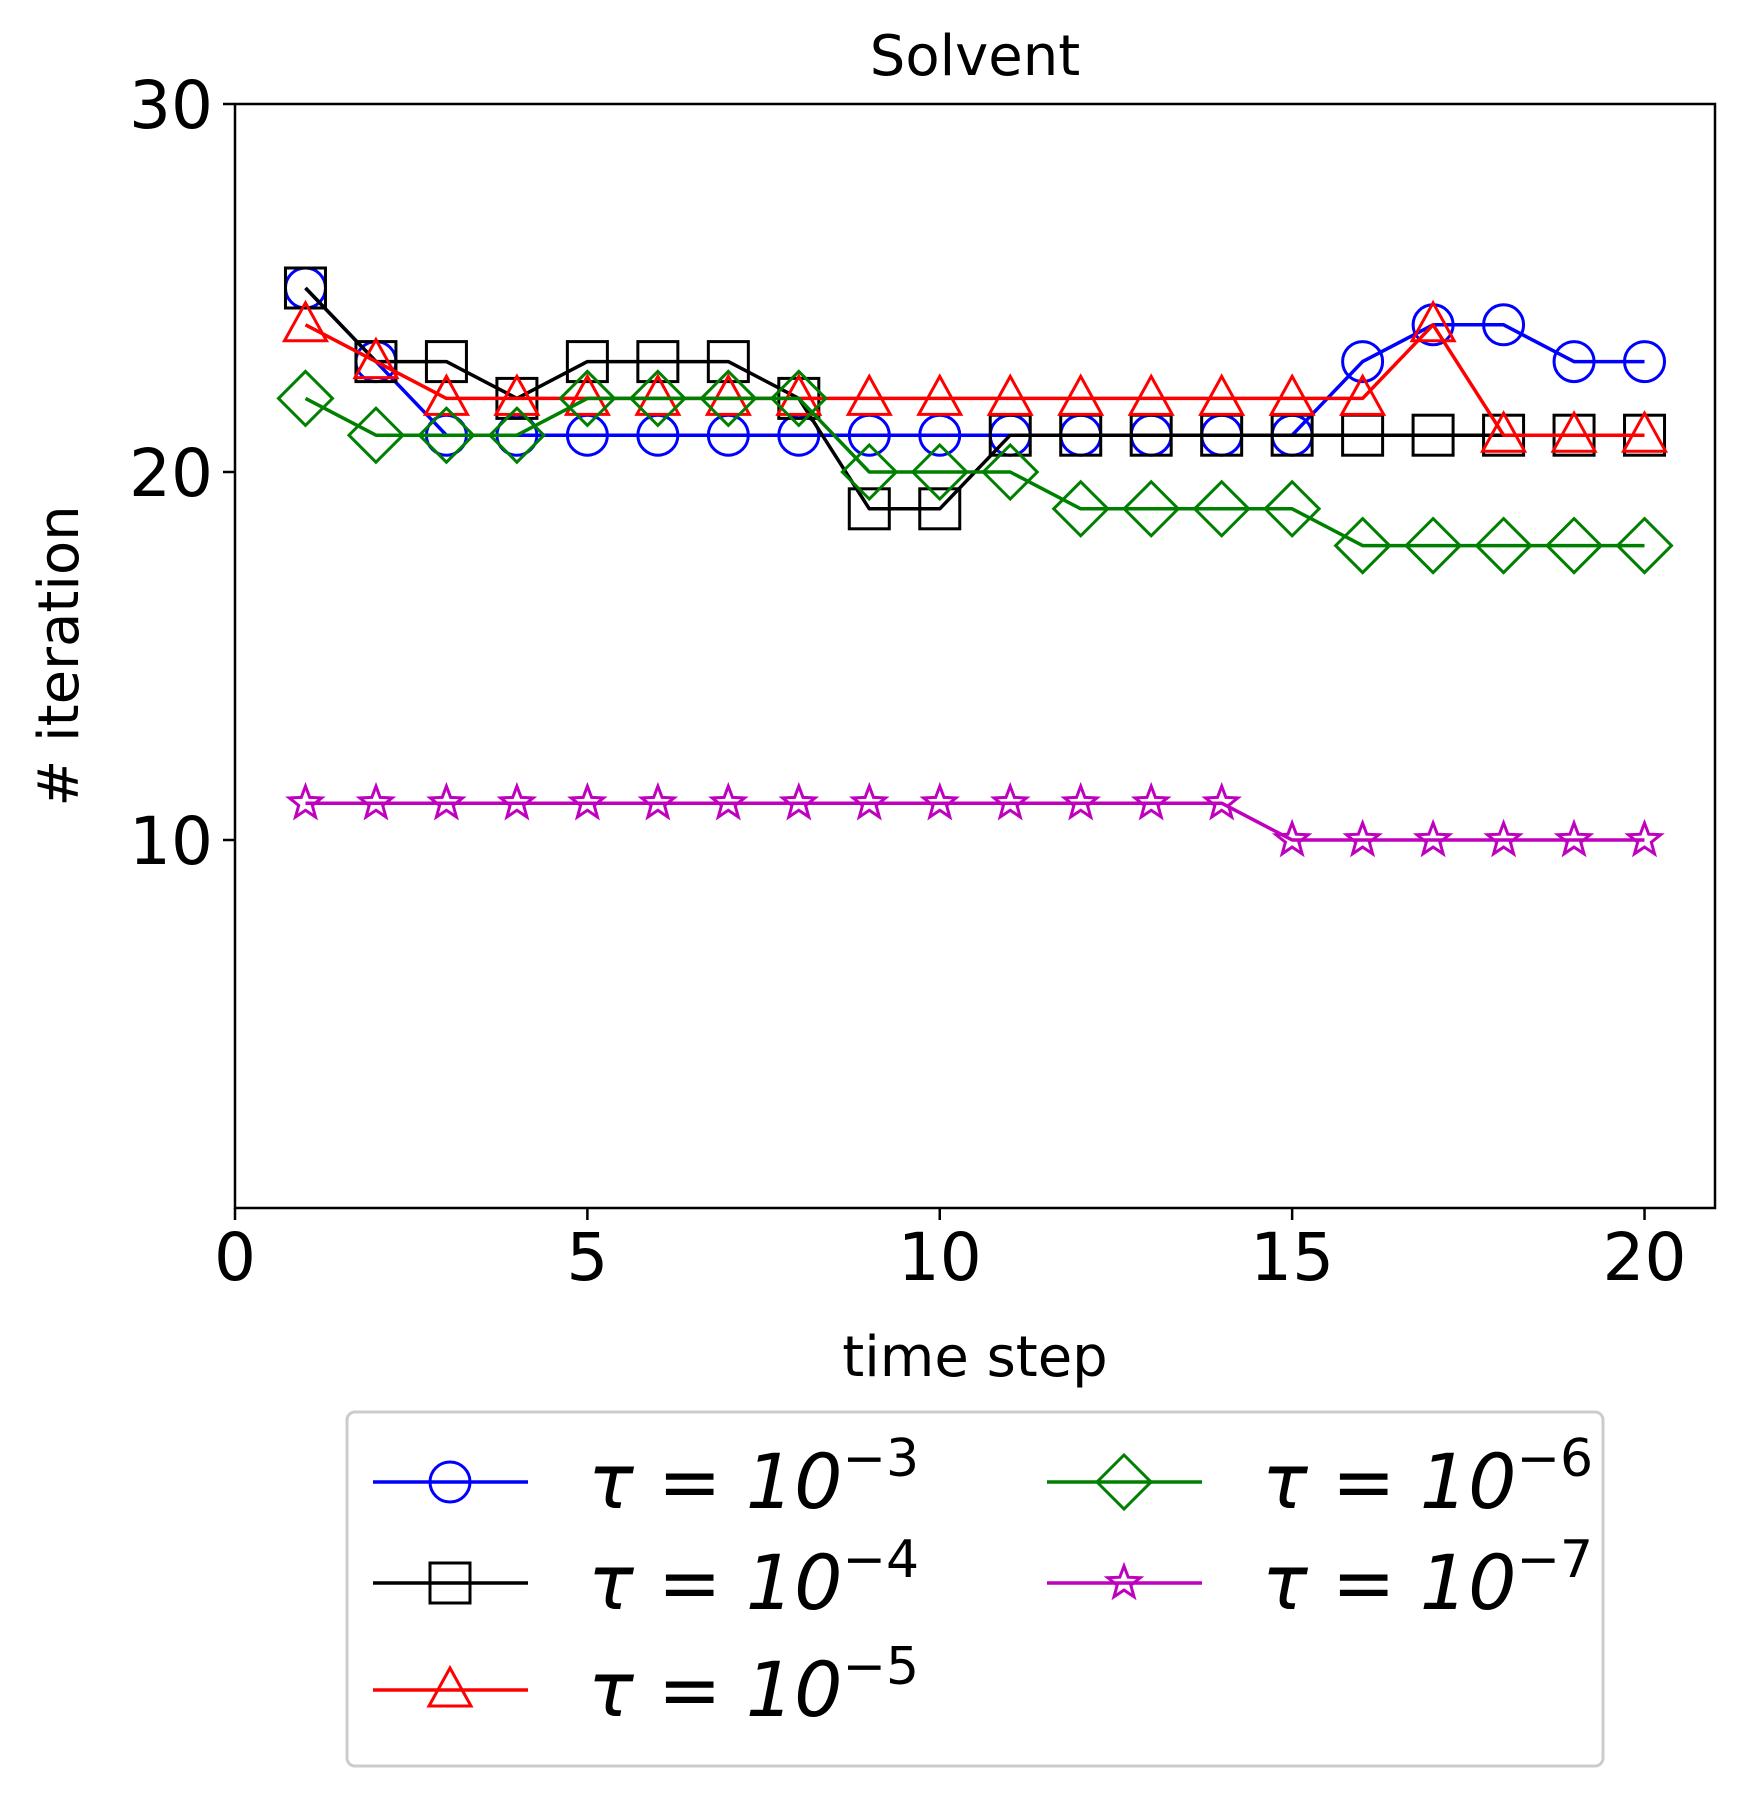  Describe the element at coordinates (880, 1560) in the screenshot. I see `legend-label-exponent: −4` at that location.